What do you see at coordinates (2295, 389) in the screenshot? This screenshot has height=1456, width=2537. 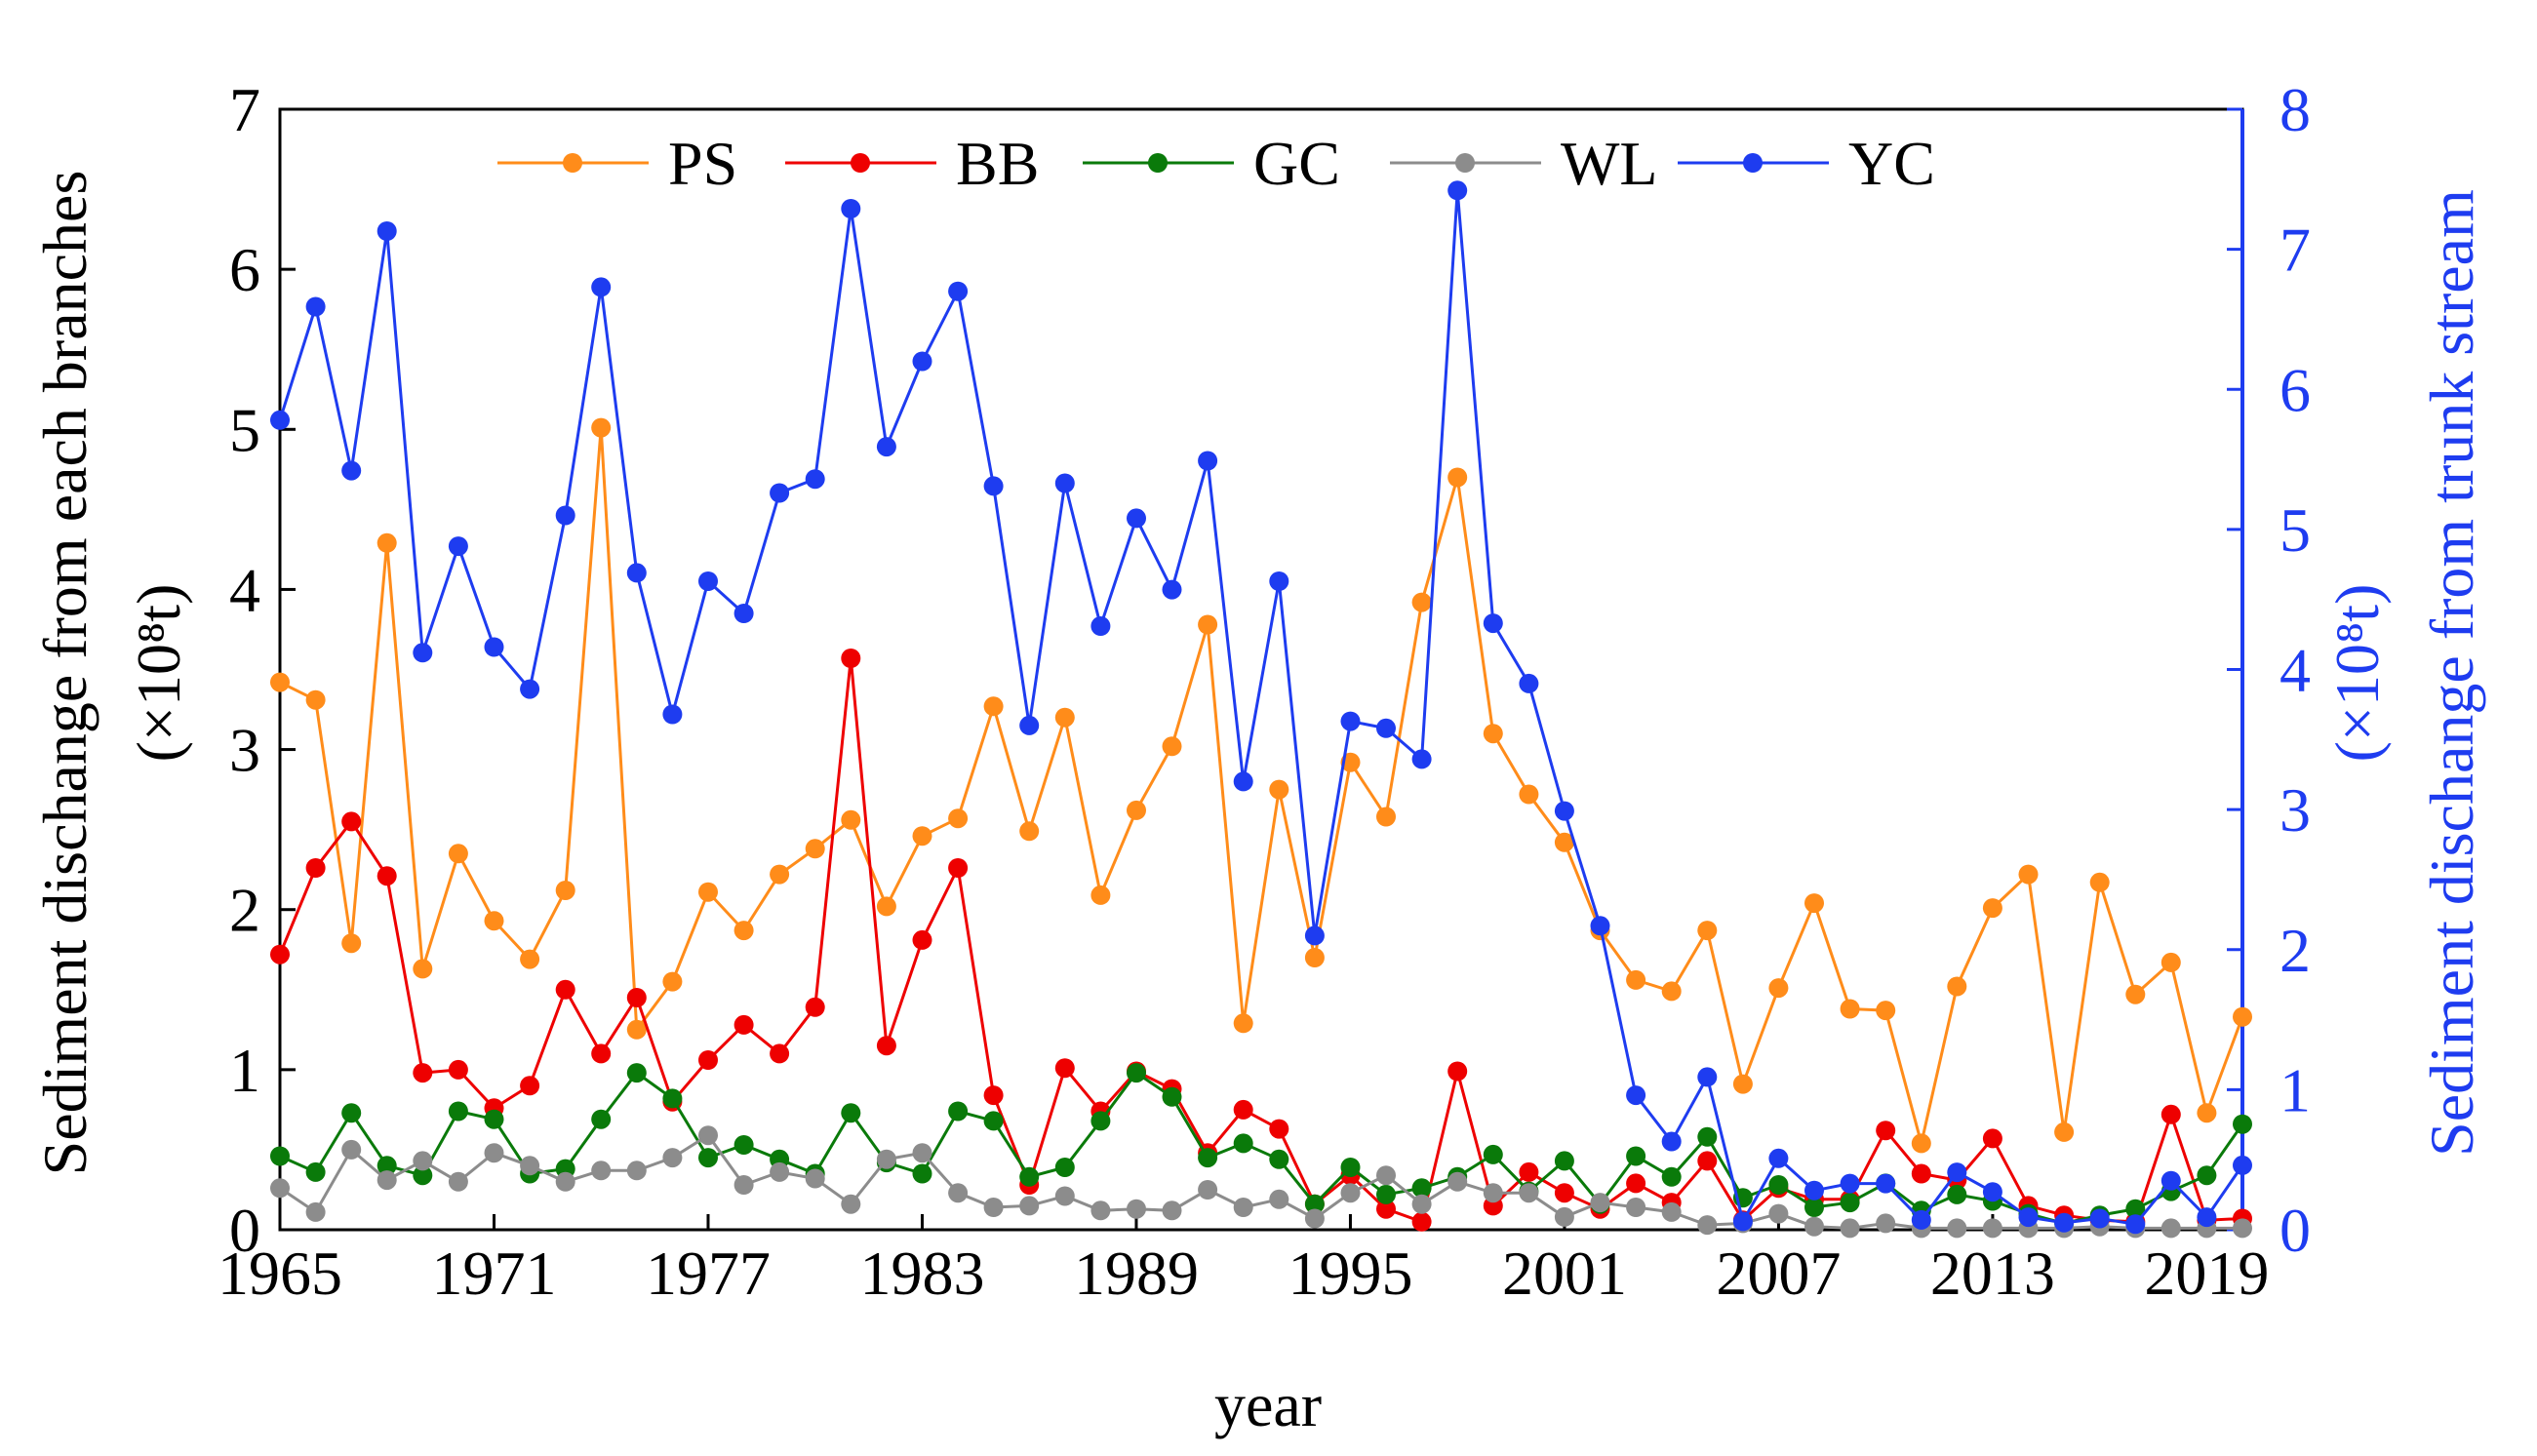 I see `y-right-tick-label: 6` at bounding box center [2295, 389].